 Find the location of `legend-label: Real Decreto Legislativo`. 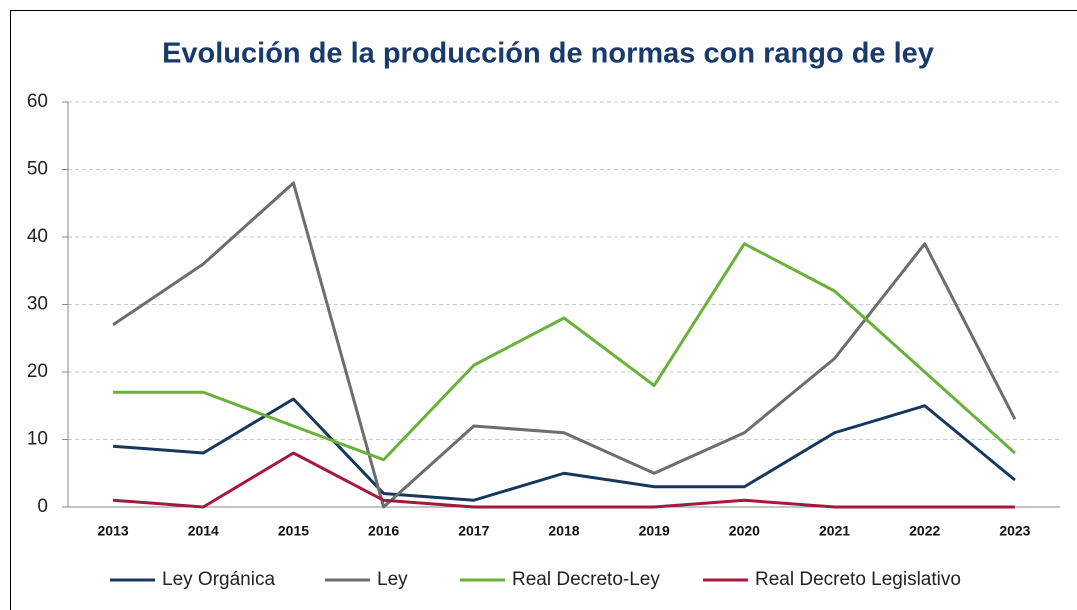

legend-label: Real Decreto Legislativo is located at coordinates (858, 579).